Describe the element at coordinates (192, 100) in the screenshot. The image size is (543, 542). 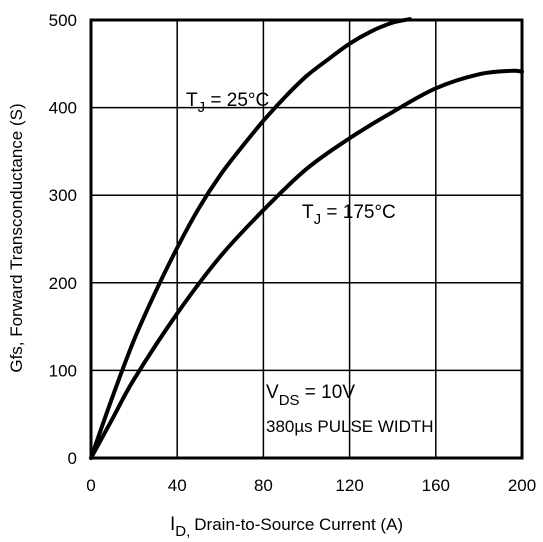
I see `series-label-25c-symbol: T` at that location.